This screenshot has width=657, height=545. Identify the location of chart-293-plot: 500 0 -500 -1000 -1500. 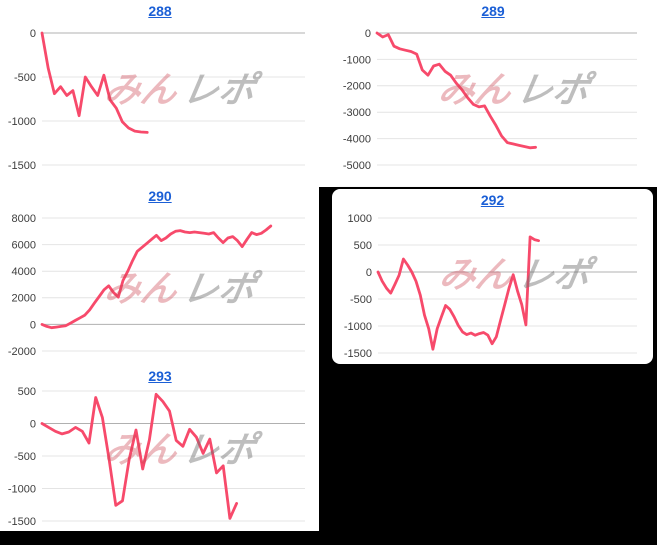
(156, 457).